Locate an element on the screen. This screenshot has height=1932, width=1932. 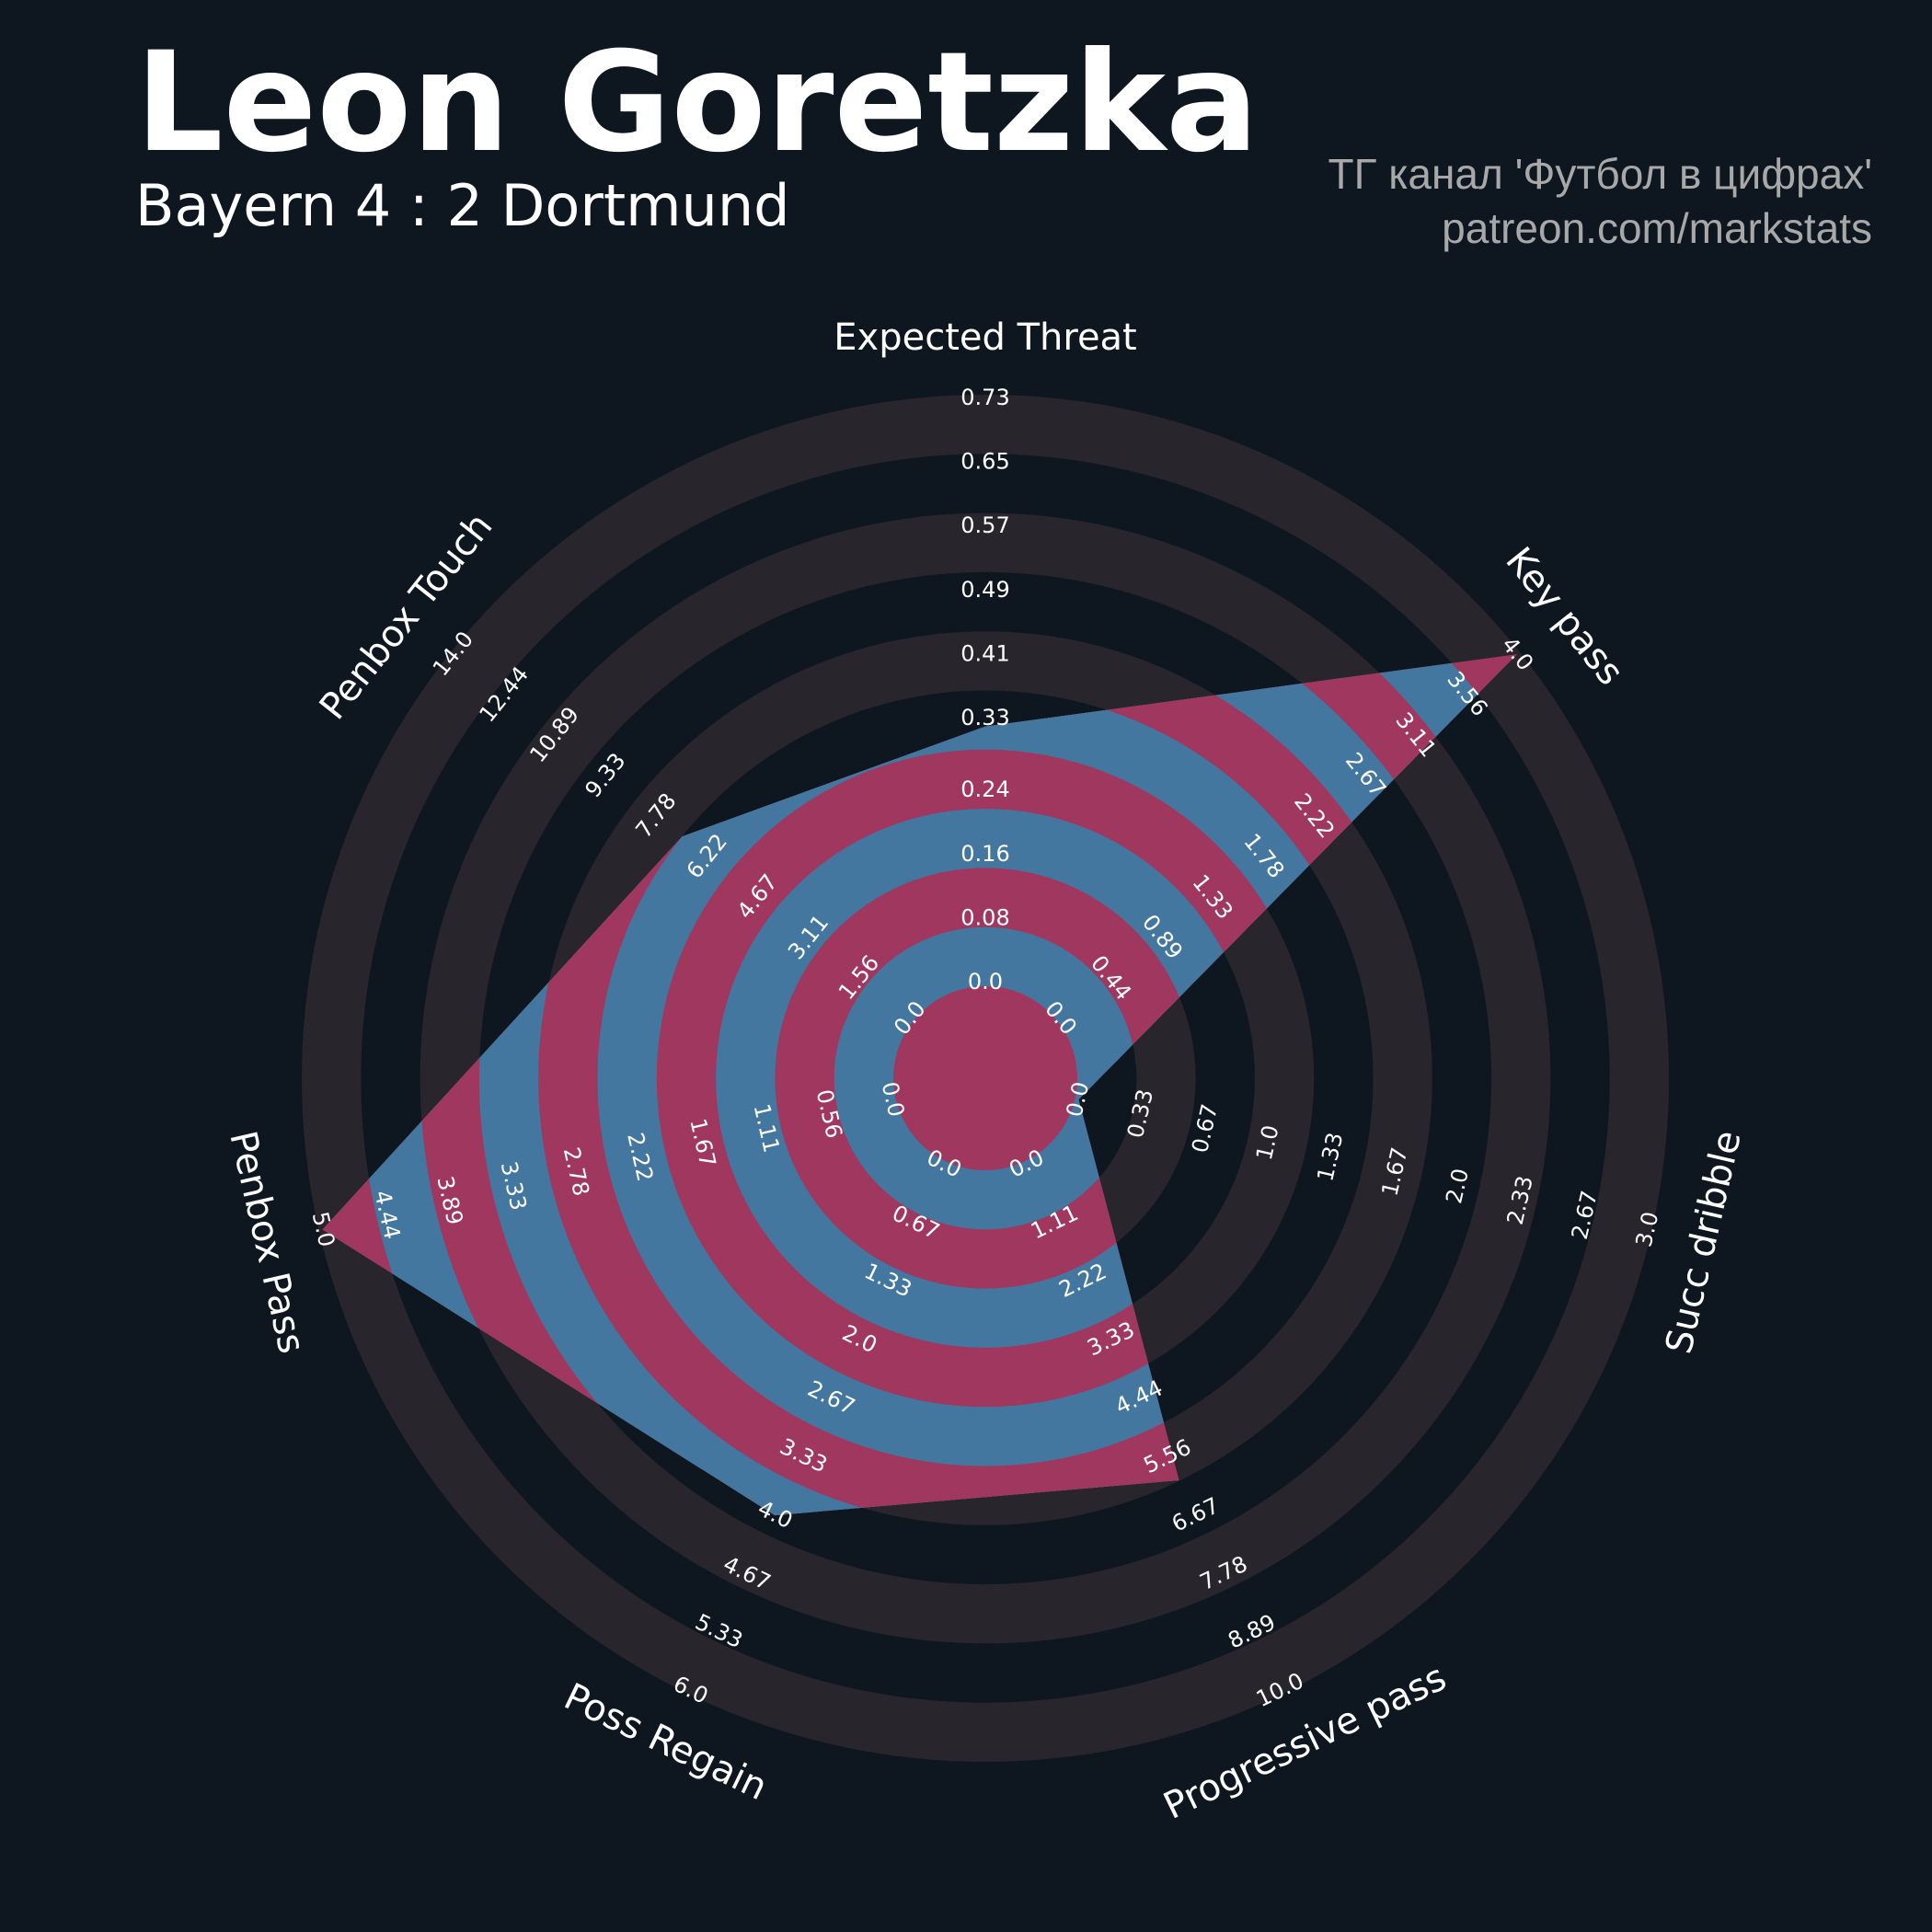
axis-label: Expected Threat is located at coordinates (985, 337).